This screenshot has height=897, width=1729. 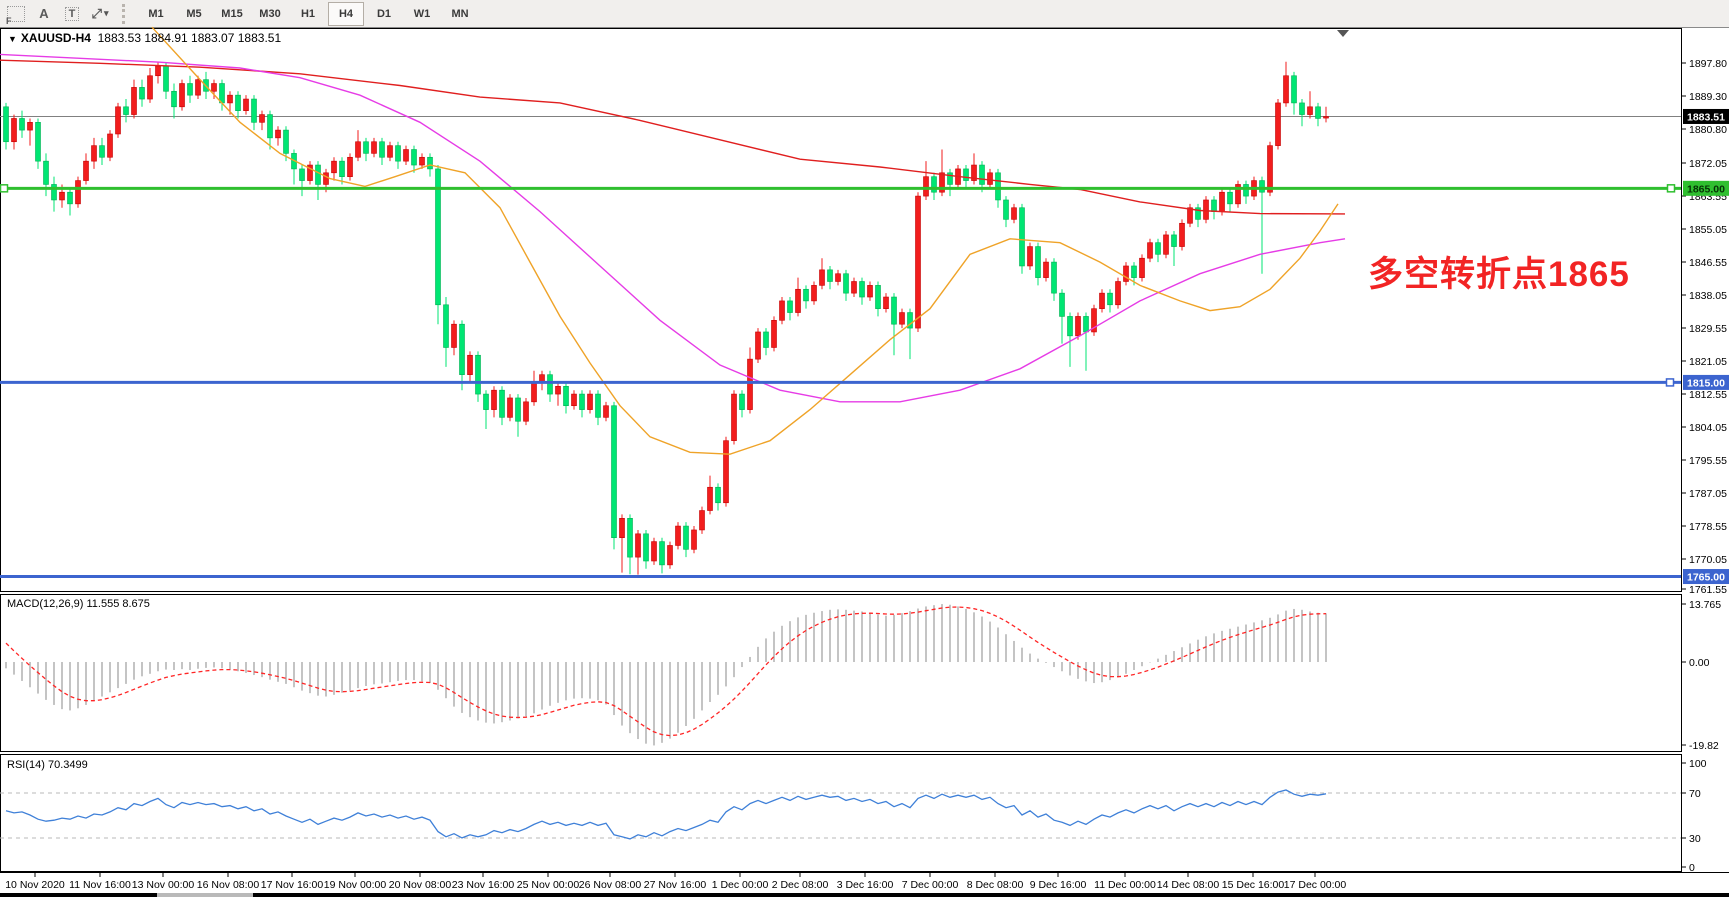 I want to click on price-tick-label: 1889.30, so click(x=1708, y=97).